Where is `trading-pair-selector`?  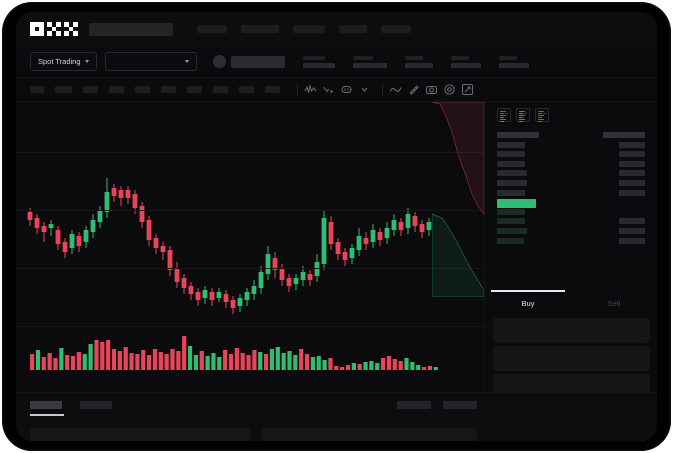
trading-pair-selector is located at coordinates (150, 61).